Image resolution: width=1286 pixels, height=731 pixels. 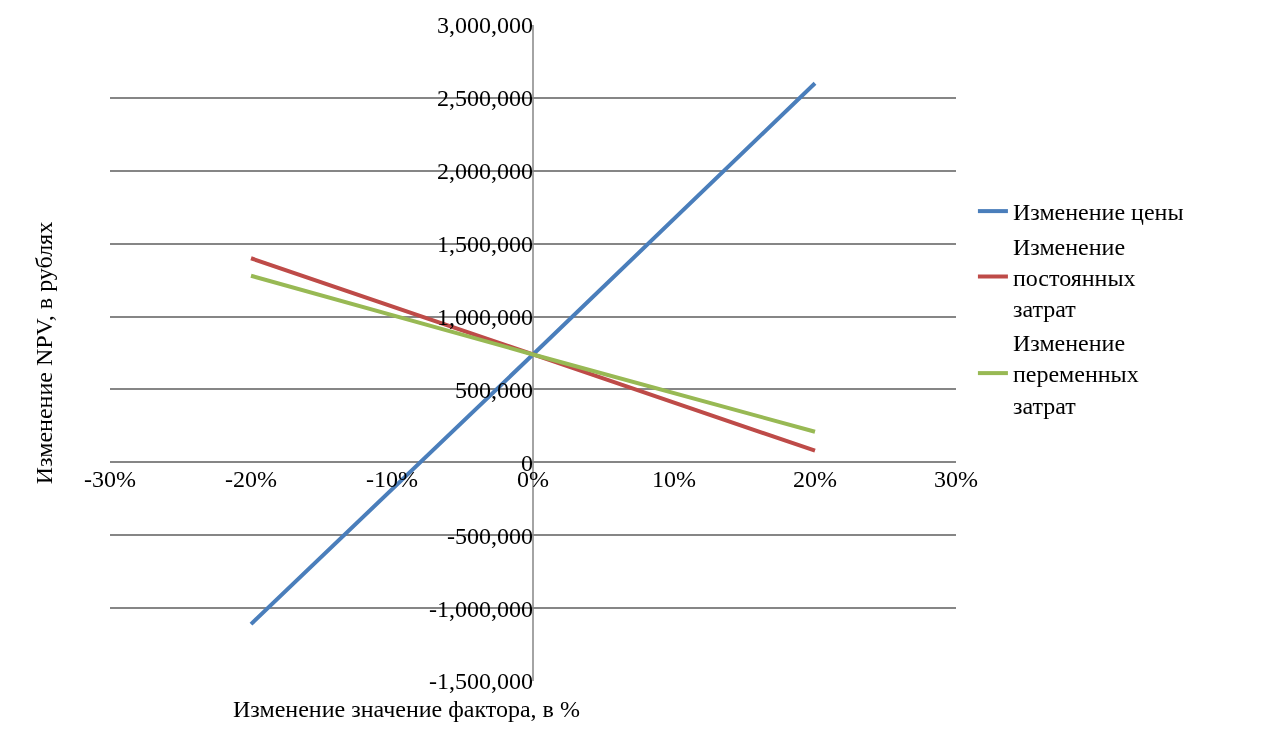 What do you see at coordinates (251, 479) in the screenshot?
I see `x-tick-label: -20%` at bounding box center [251, 479].